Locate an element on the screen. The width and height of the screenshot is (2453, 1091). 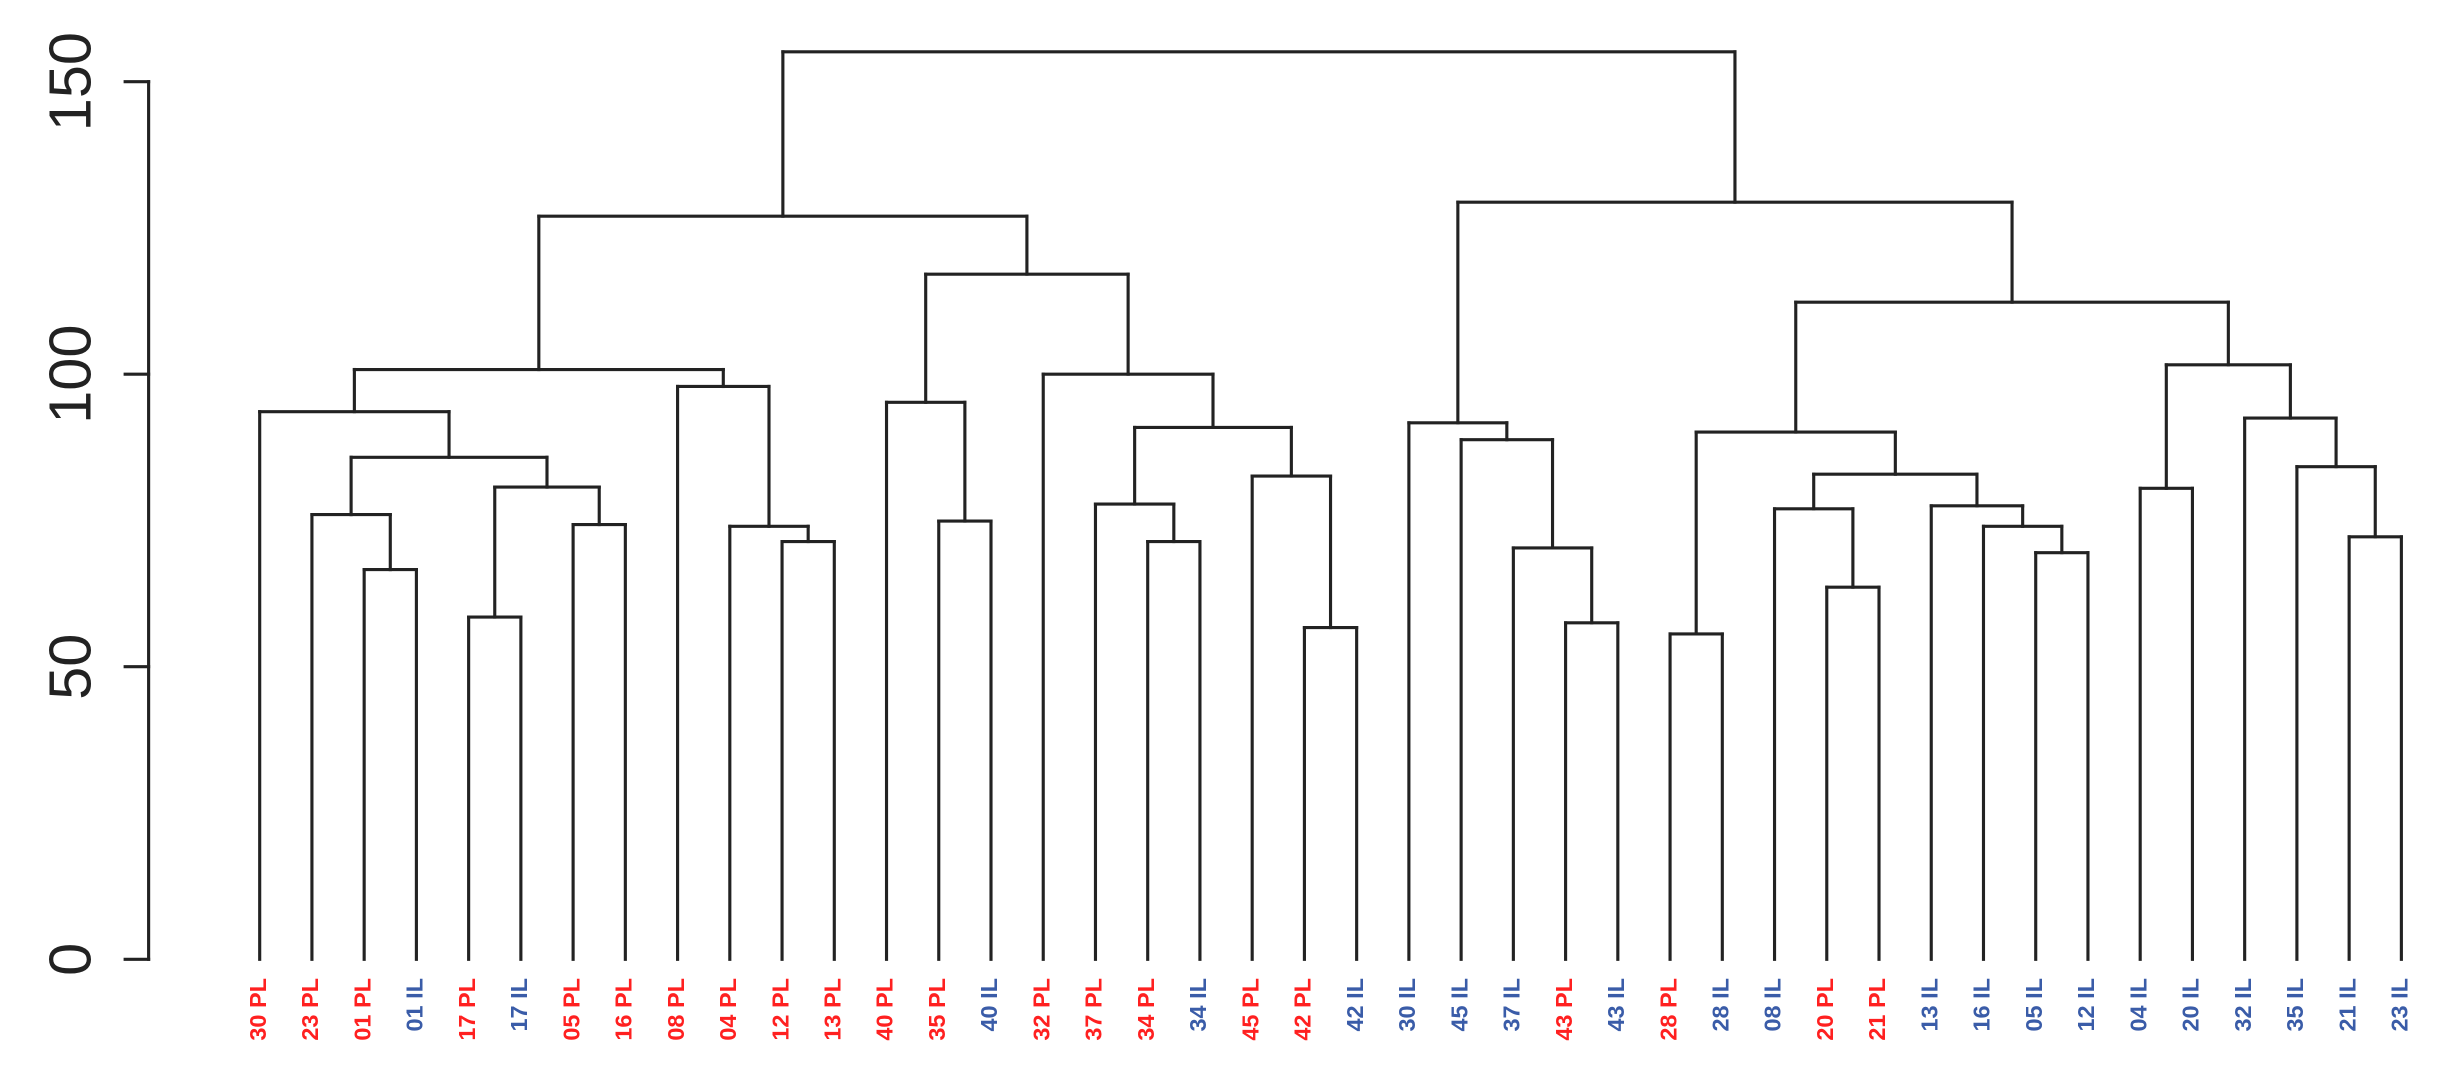
leaf-label: 45 PL is located at coordinates (1250, 1009).